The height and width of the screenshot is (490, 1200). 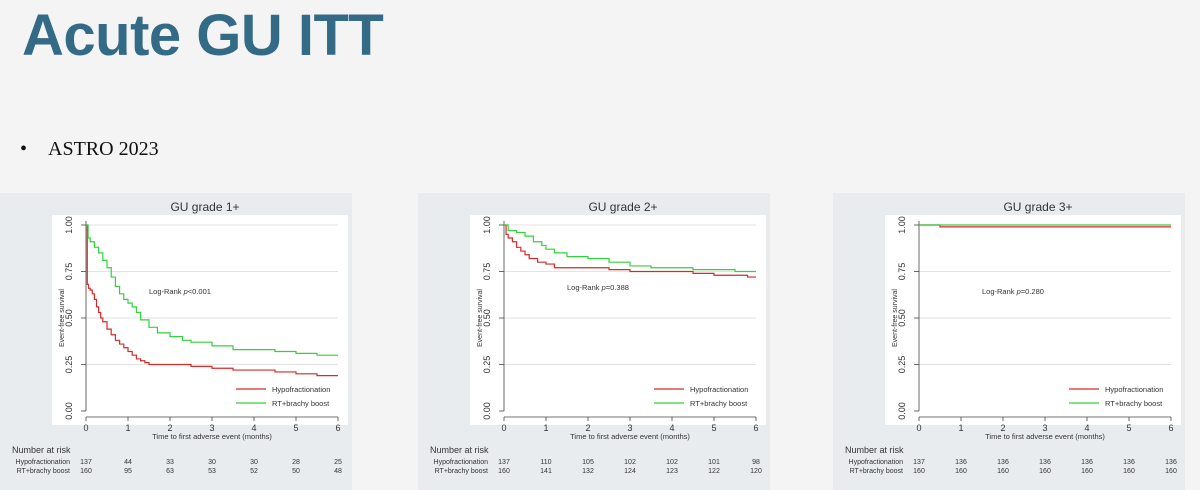 What do you see at coordinates (1037, 207) in the screenshot?
I see `chart-title: GU grade 3+` at bounding box center [1037, 207].